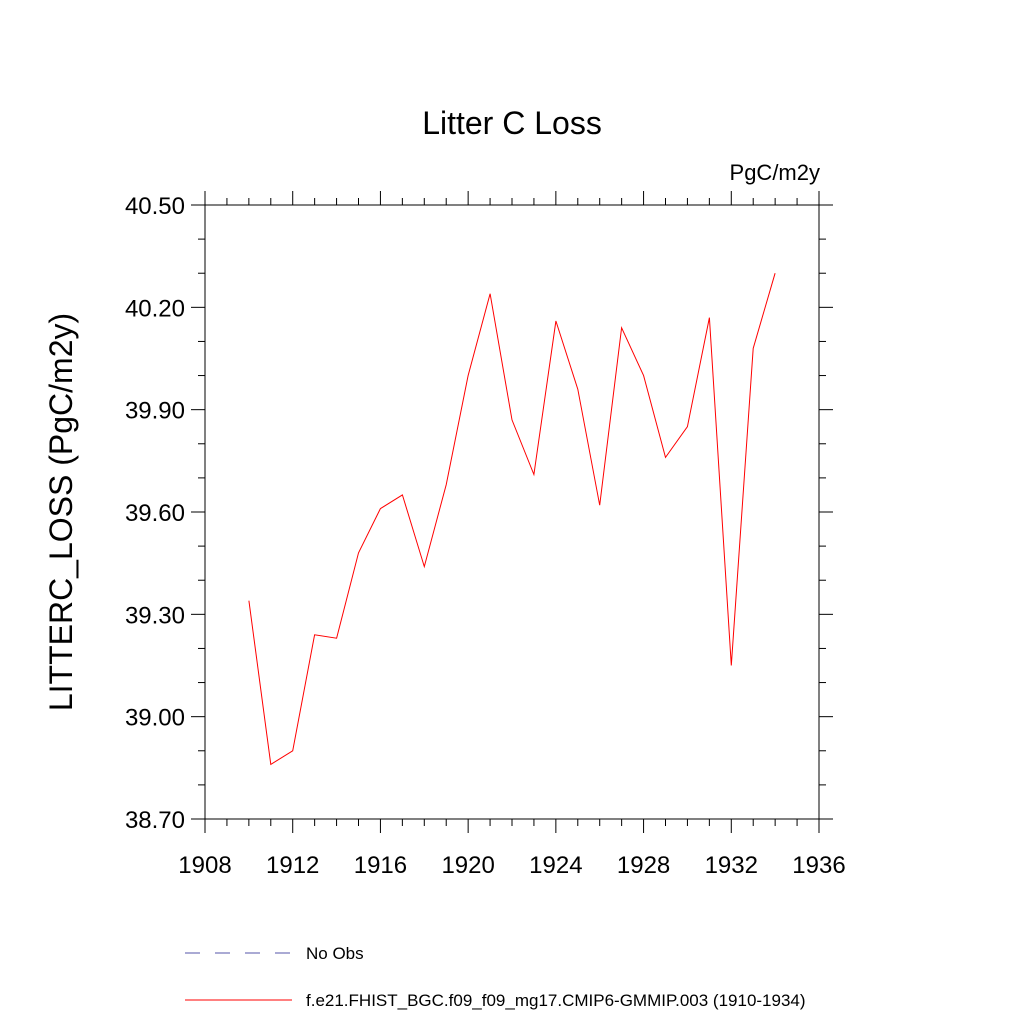  Describe the element at coordinates (731, 865) in the screenshot. I see `x-tick-label: 1932` at that location.